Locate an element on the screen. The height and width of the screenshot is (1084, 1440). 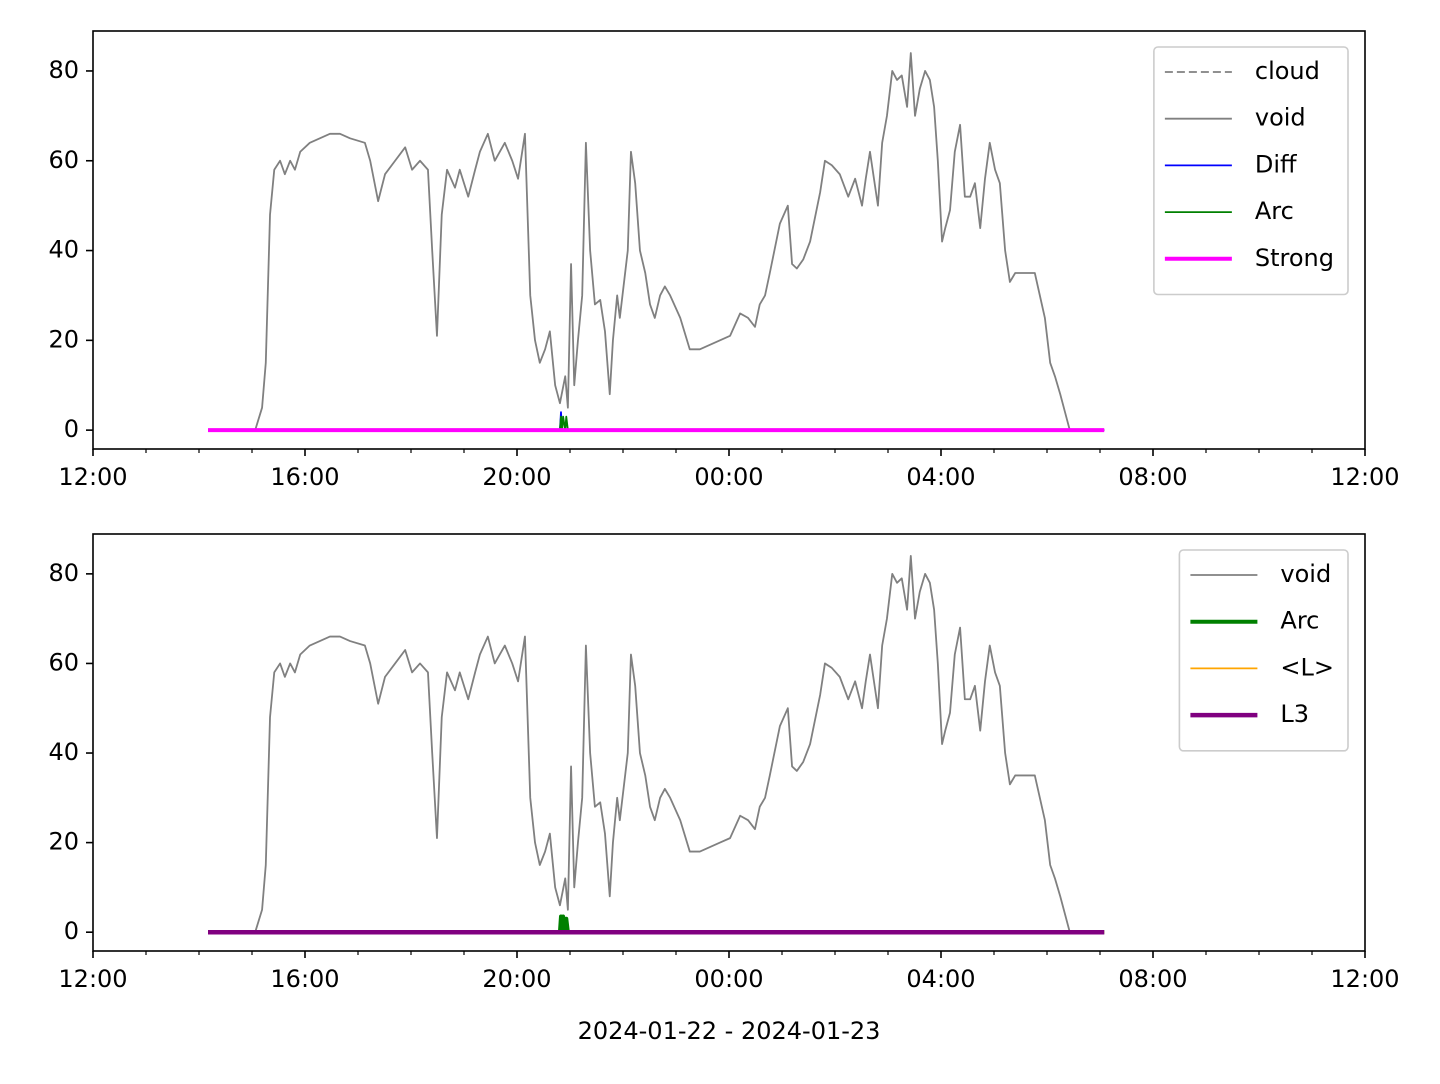
legend-label: Diff is located at coordinates (1276, 164).